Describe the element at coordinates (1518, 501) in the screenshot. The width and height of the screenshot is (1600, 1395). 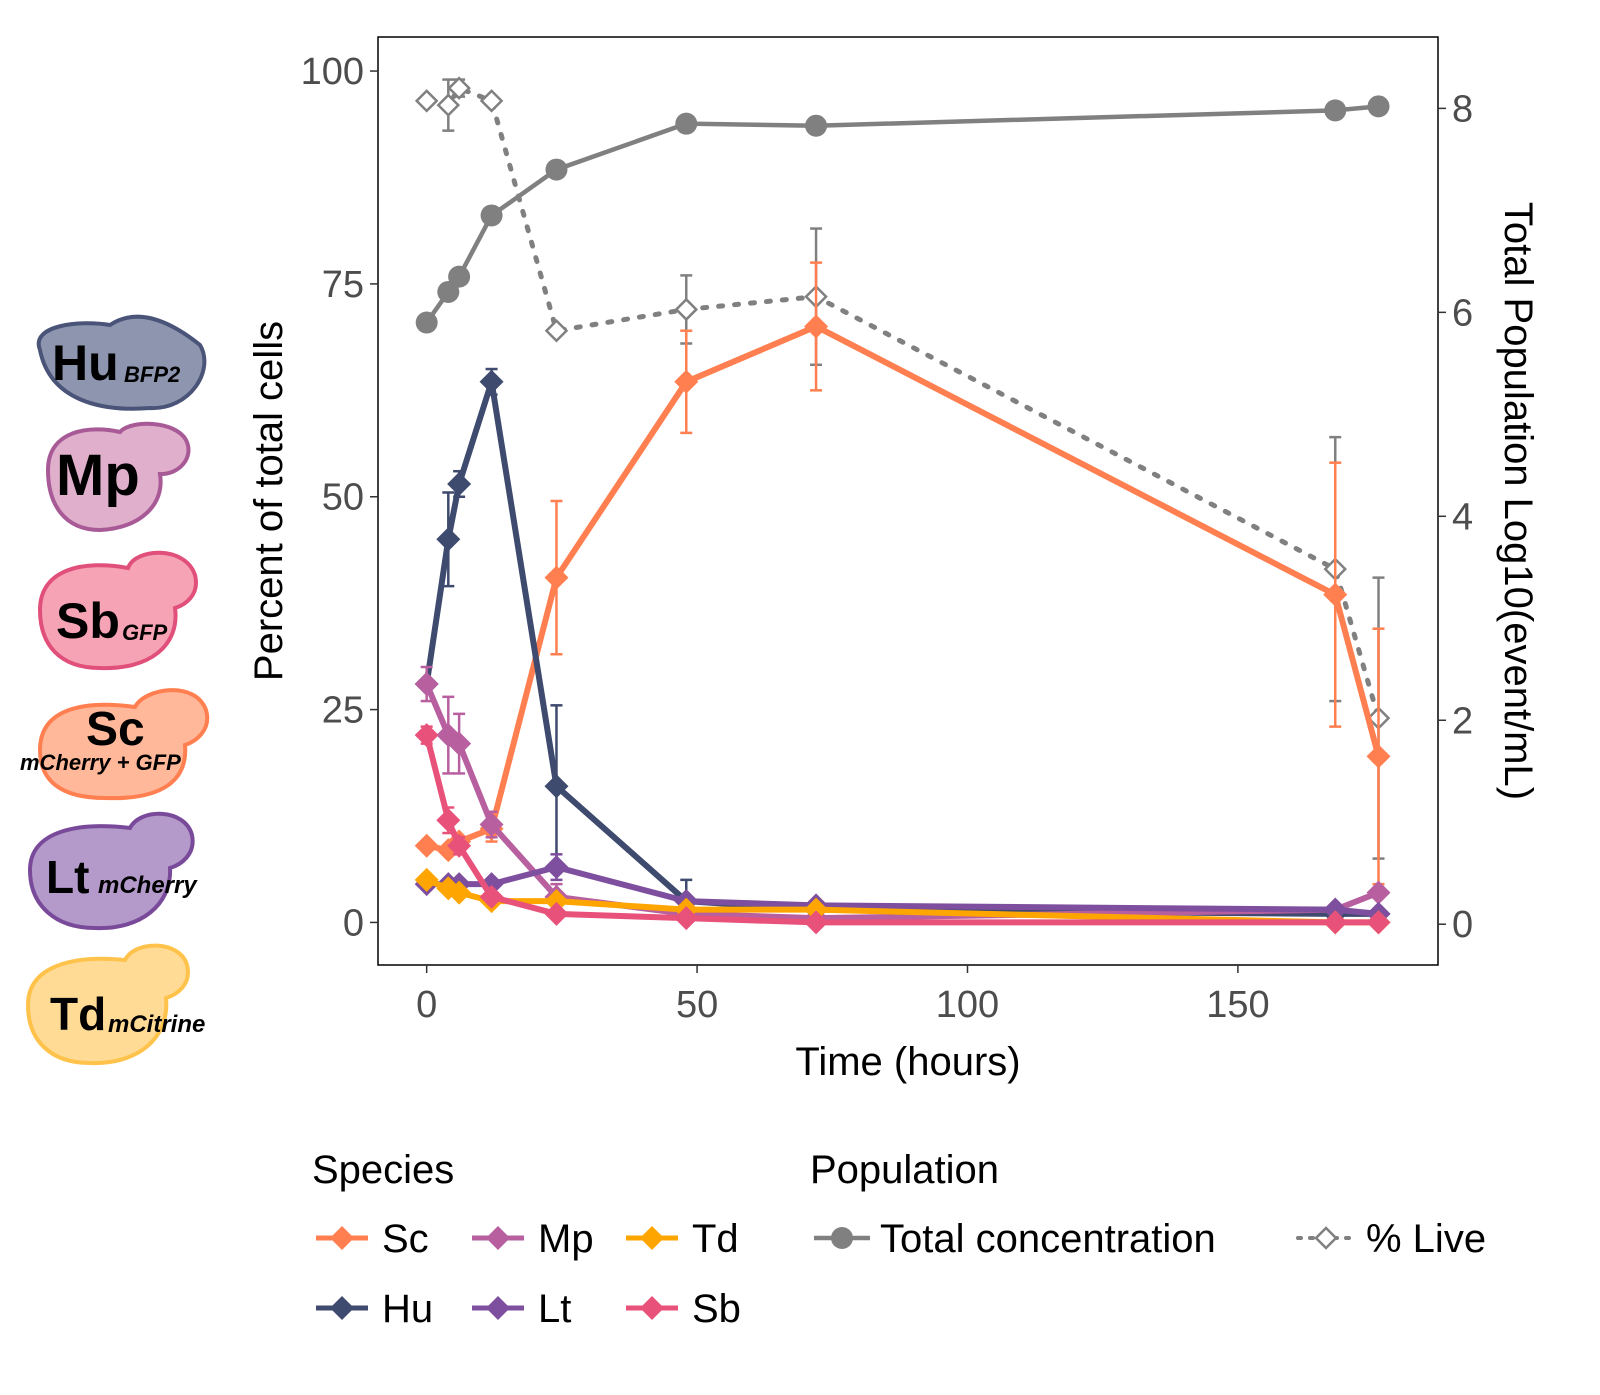
I see `y2-axis-title: Total Population Log10(event/mL)` at that location.